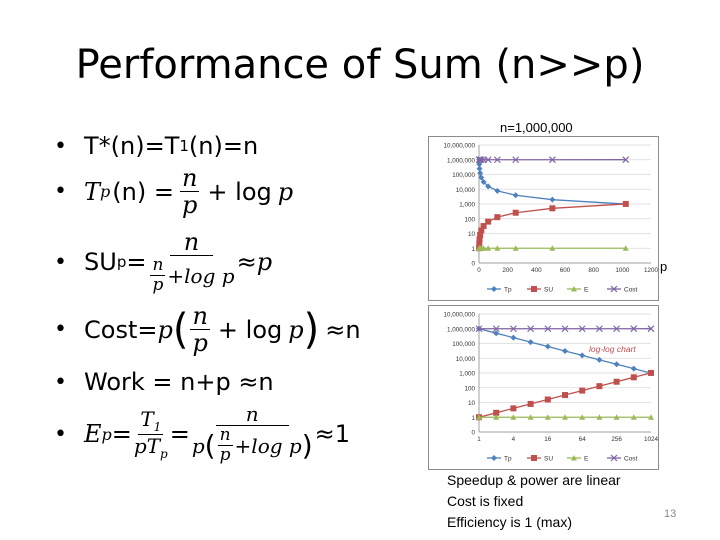 Image resolution: width=720 pixels, height=540 pixels. Describe the element at coordinates (311, 329) in the screenshot. I see `cost-close-paren: )` at that location.